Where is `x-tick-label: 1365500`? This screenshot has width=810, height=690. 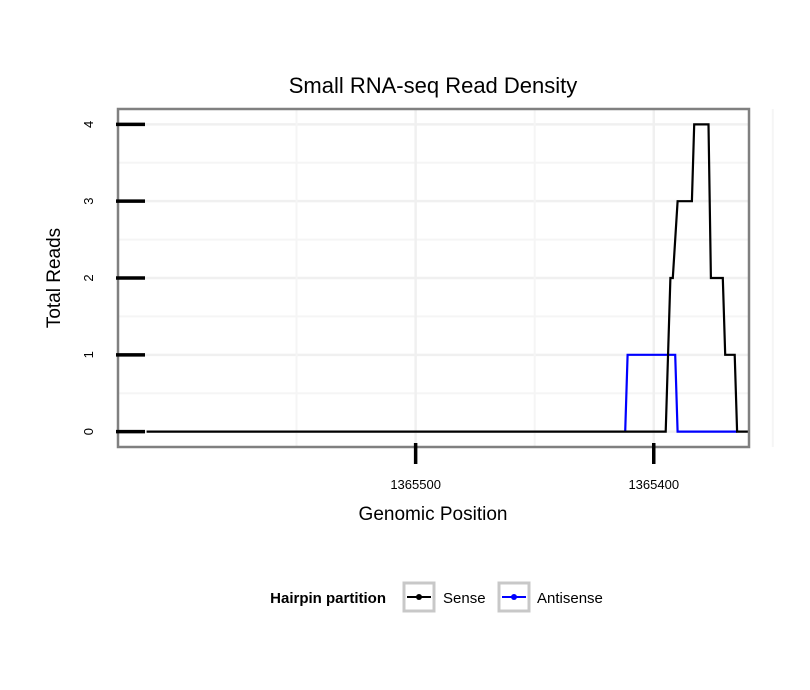
x-tick-label: 1365500 is located at coordinates (415, 484).